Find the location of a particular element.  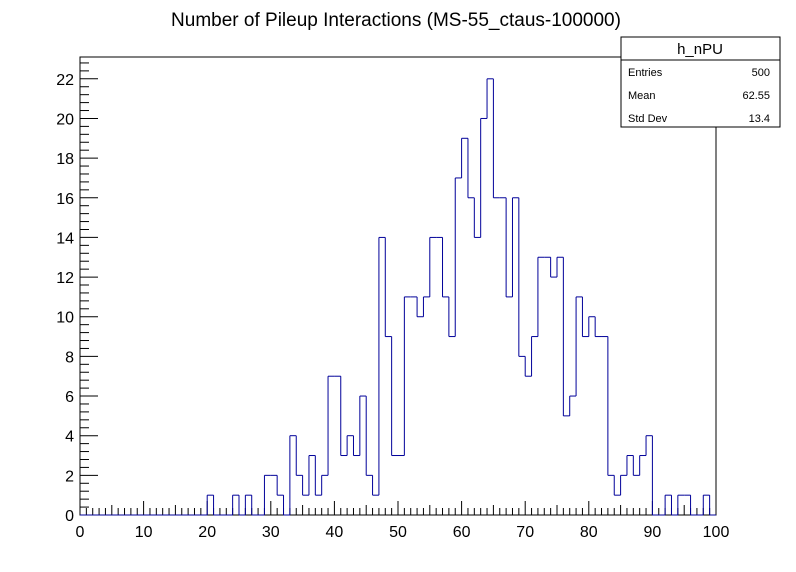

stats-stddev-label: Std Dev is located at coordinates (648, 119).